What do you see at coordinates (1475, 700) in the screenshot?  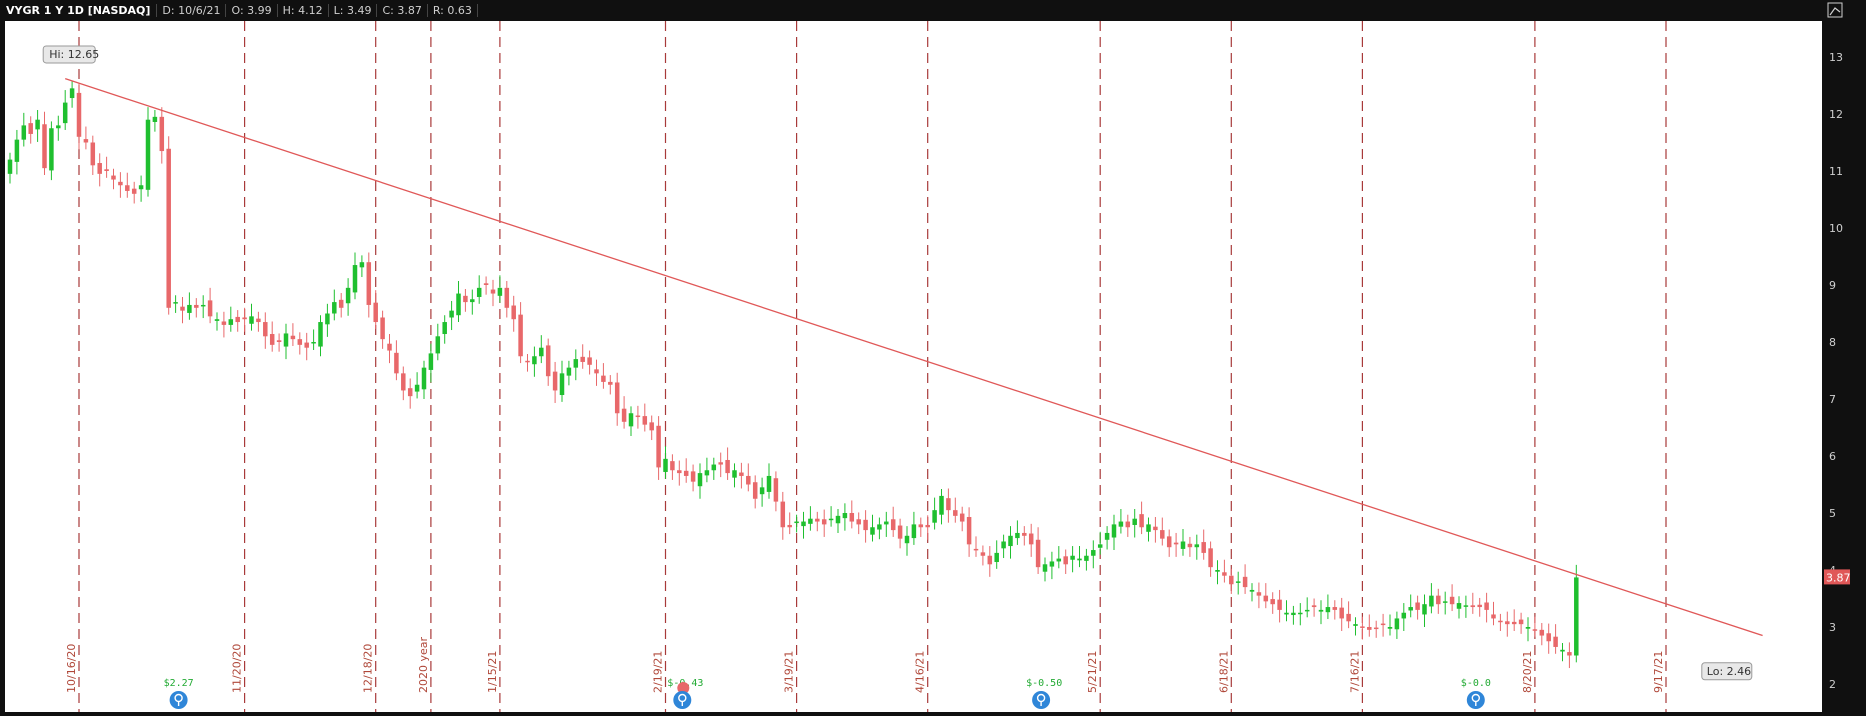 I see `earnings-bulb-icon` at bounding box center [1475, 700].